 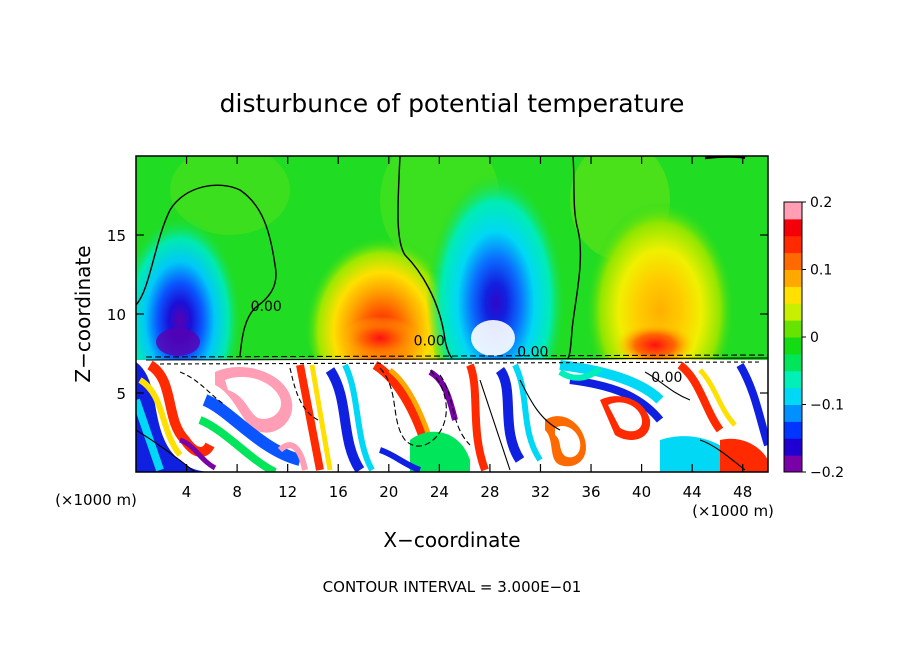 I want to click on colorbar: 0.2 0.1 0 −0.1 −0.2, so click(x=813, y=338).